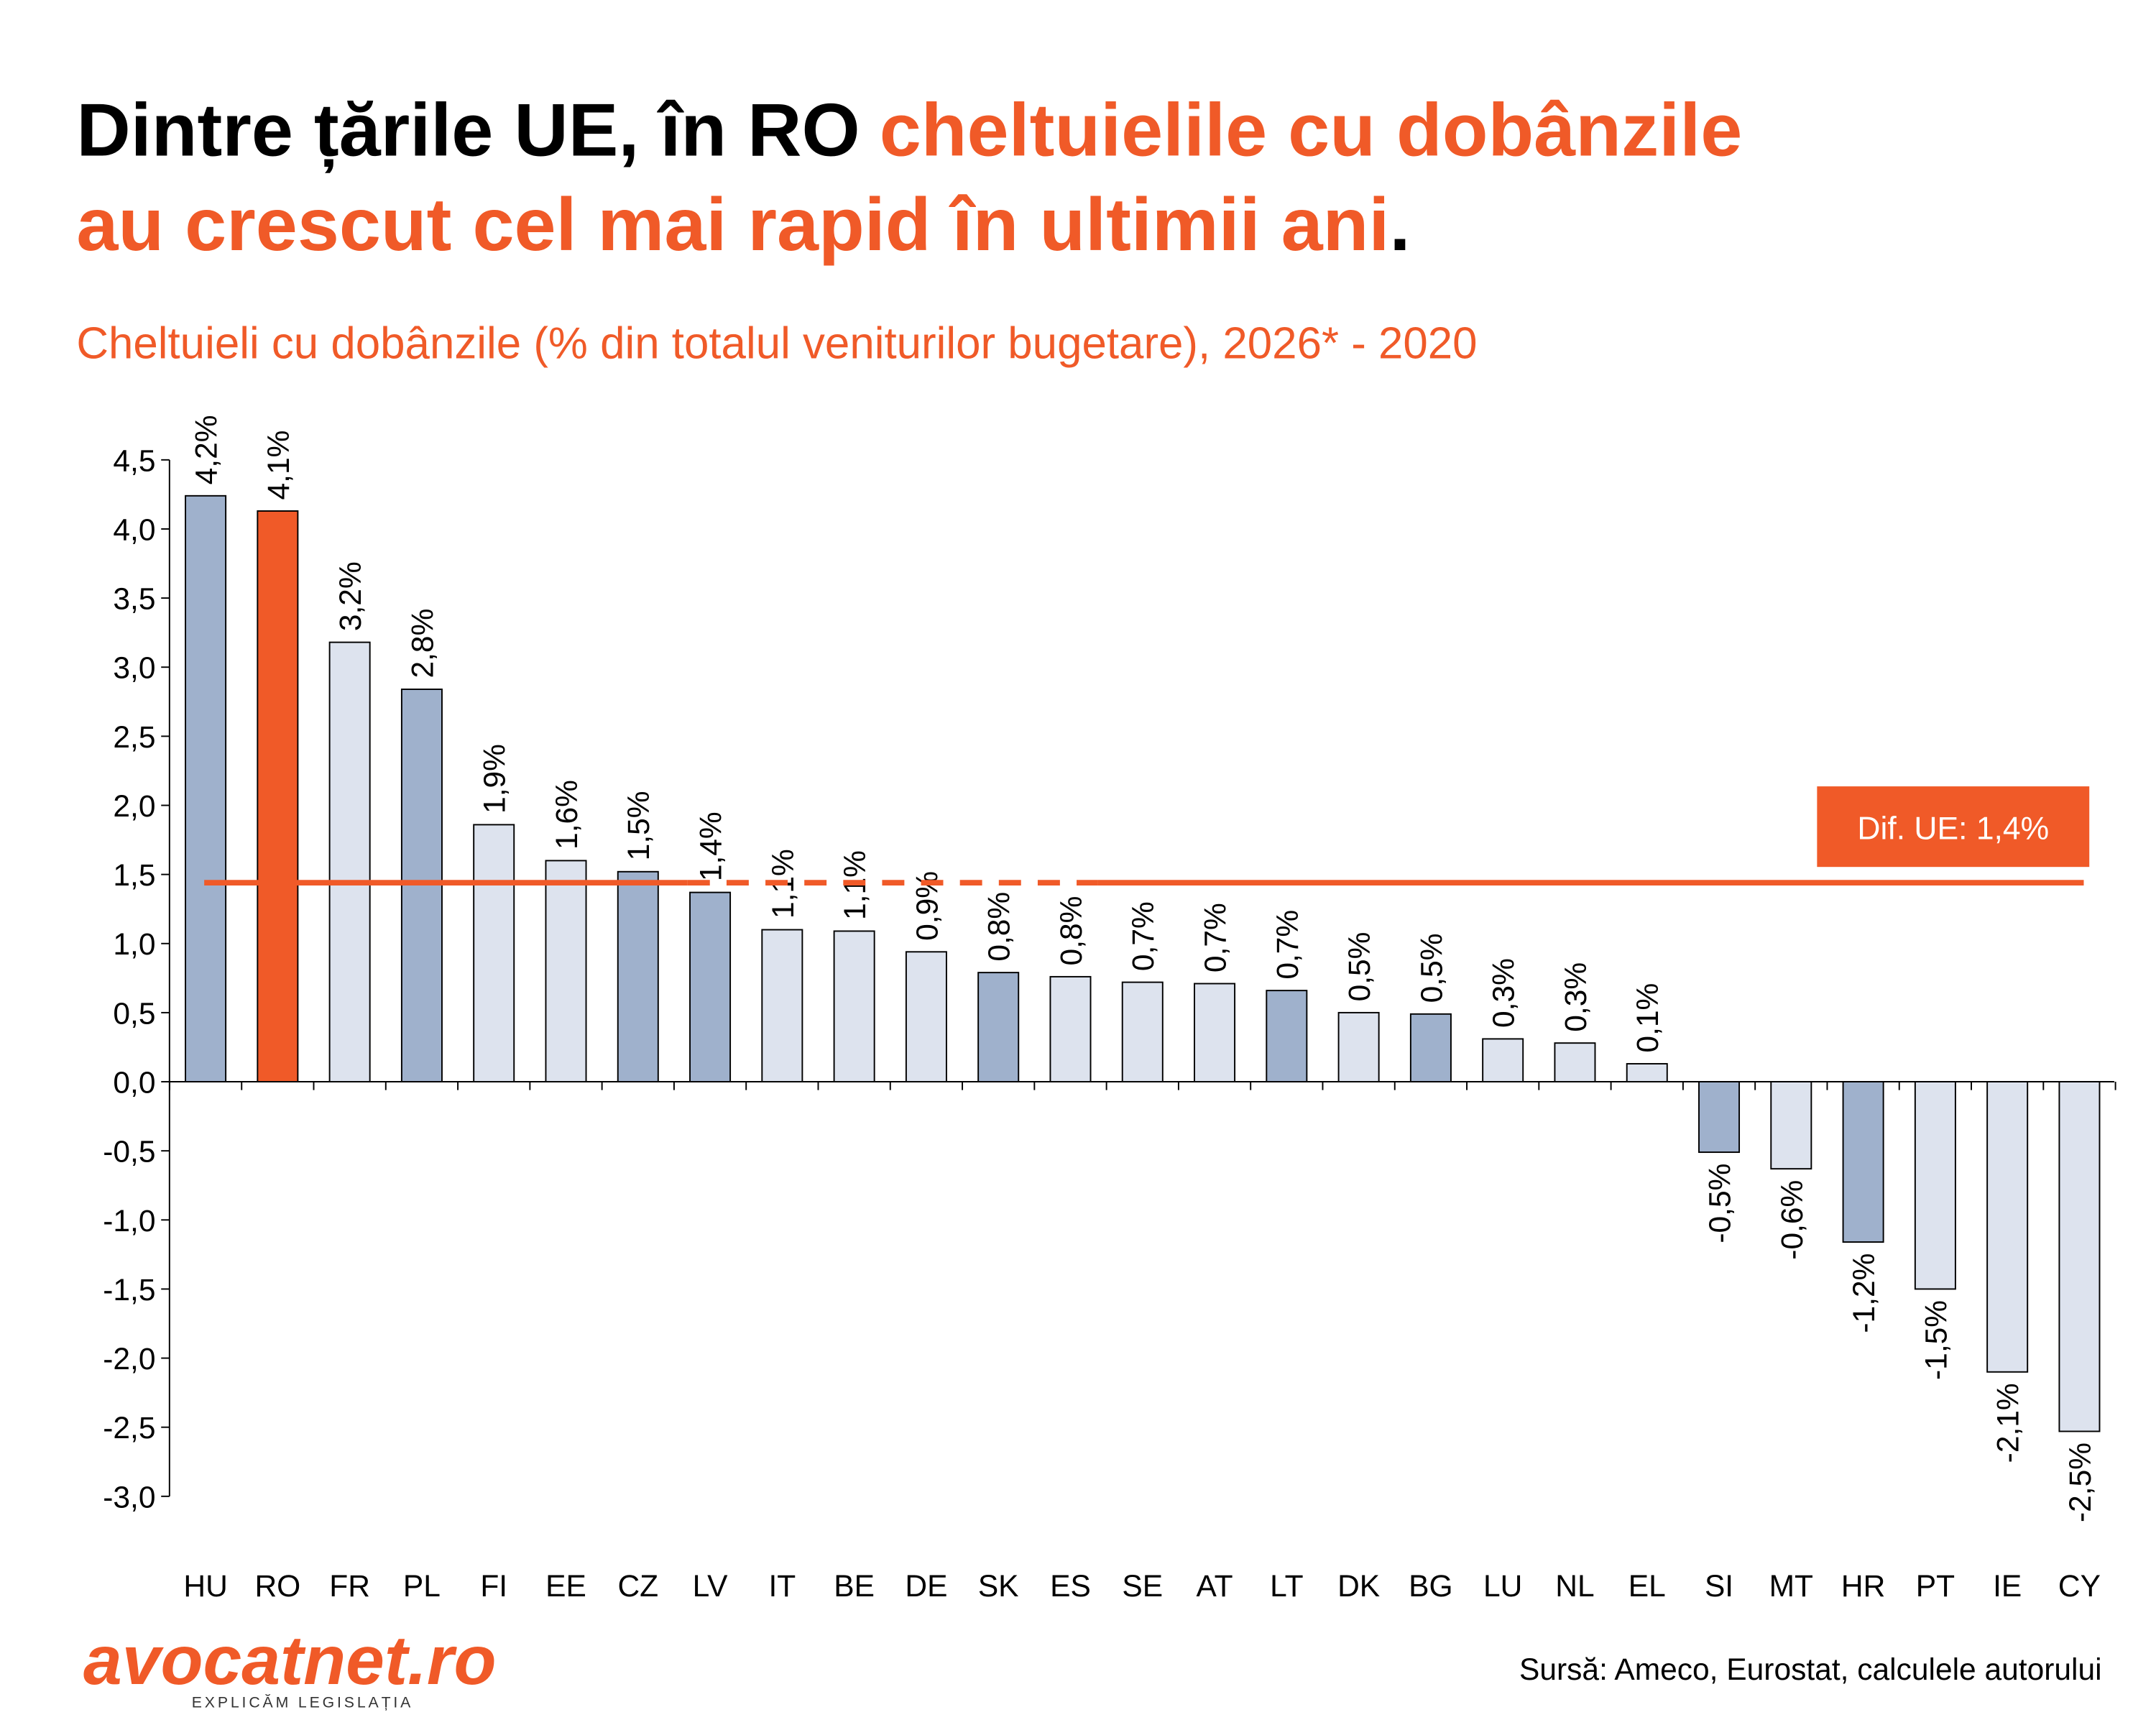 This screenshot has height=1725, width=2156. Describe the element at coordinates (1865, 1293) in the screenshot. I see `value-label: -1,2%` at that location.